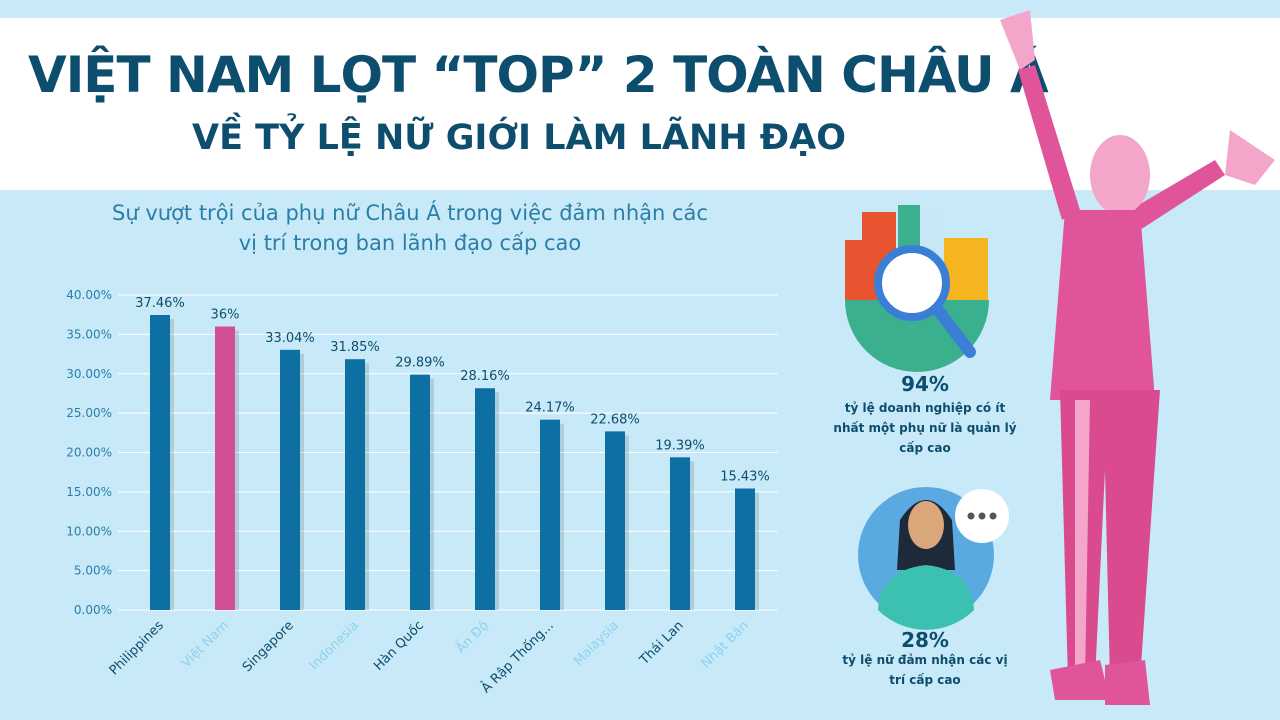 The height and width of the screenshot is (720, 1280). Describe the element at coordinates (89, 295) in the screenshot. I see `y-tick-label: 40.00%` at that location.